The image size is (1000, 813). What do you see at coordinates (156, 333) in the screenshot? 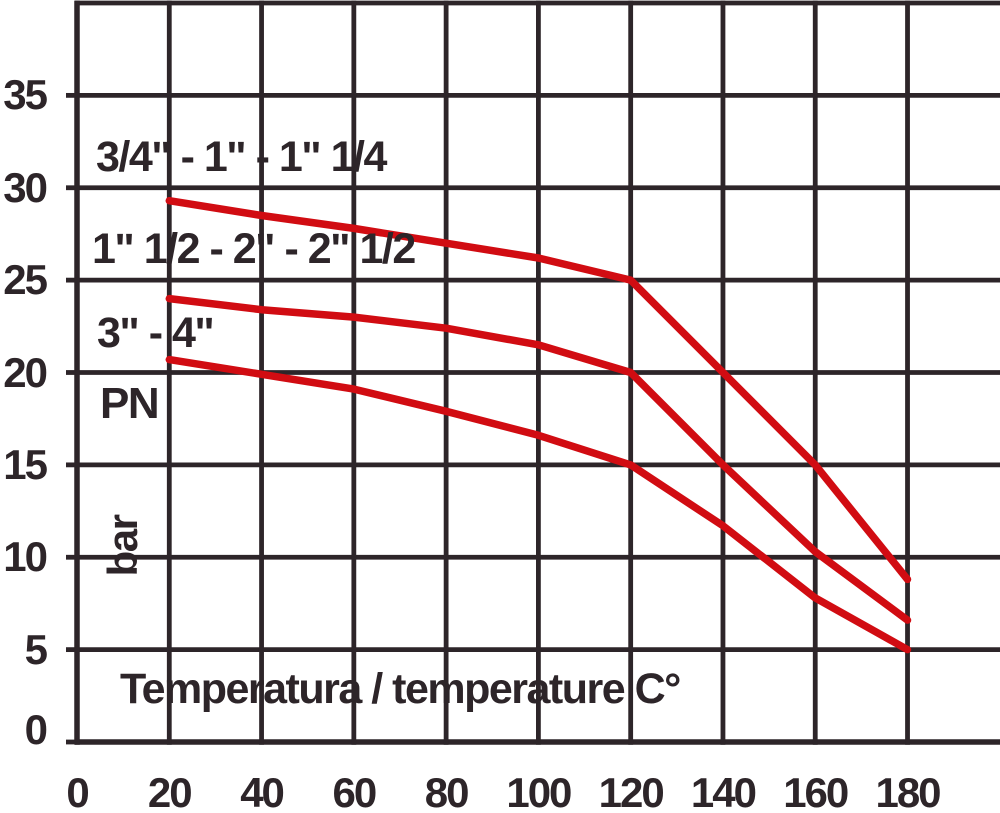
I see `series-label-large-sizes: 3" - 4"` at bounding box center [156, 333].